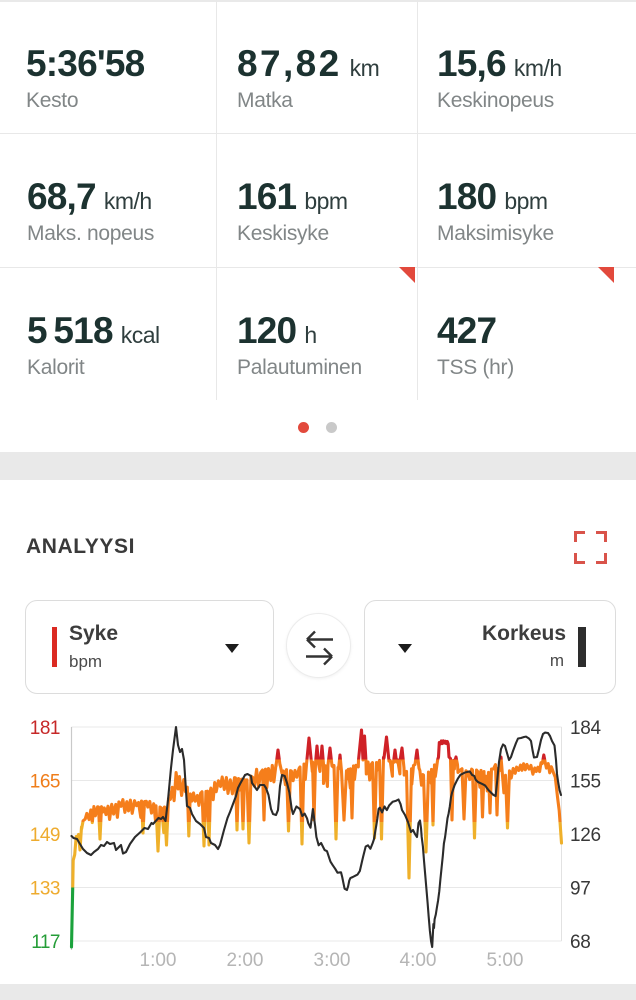 The width and height of the screenshot is (636, 1000). I want to click on svg-text: 149, so click(45, 835).